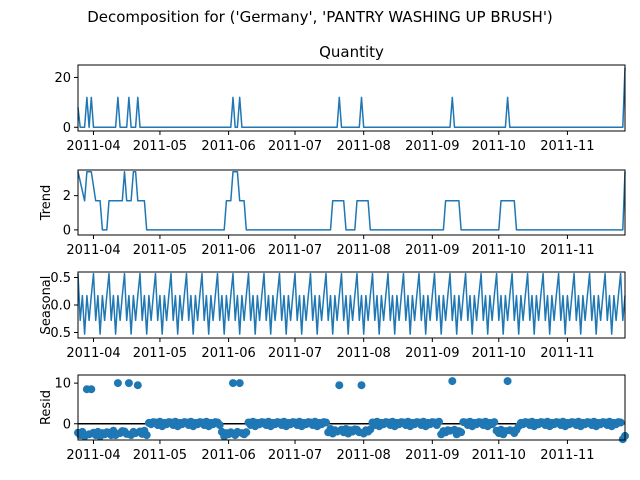 The width and height of the screenshot is (640, 480). What do you see at coordinates (93, 455) in the screenshot?
I see `resid-xtick-label: 2011-04` at bounding box center [93, 455].